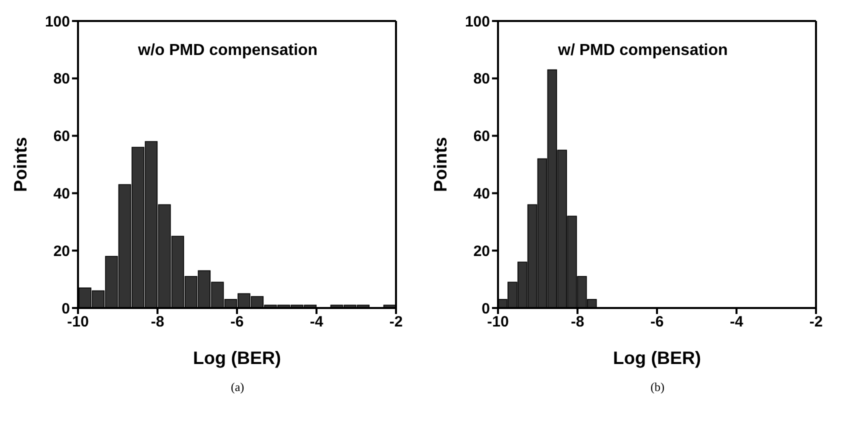 The image size is (841, 423). What do you see at coordinates (228, 51) in the screenshot?
I see `annotation: w/o PMD compensation` at bounding box center [228, 51].